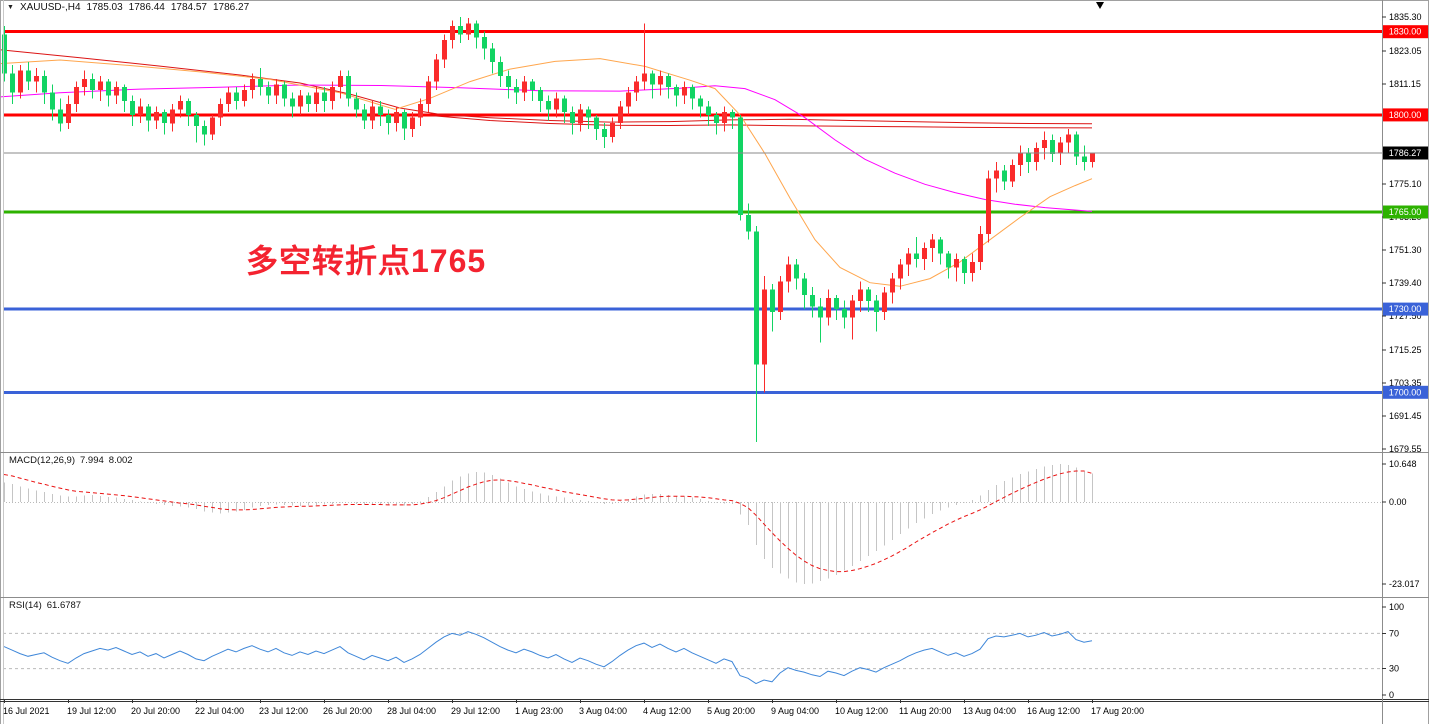  Describe the element at coordinates (603, 711) in the screenshot. I see `time-tick-label: 3 Aug 04:00` at that location.